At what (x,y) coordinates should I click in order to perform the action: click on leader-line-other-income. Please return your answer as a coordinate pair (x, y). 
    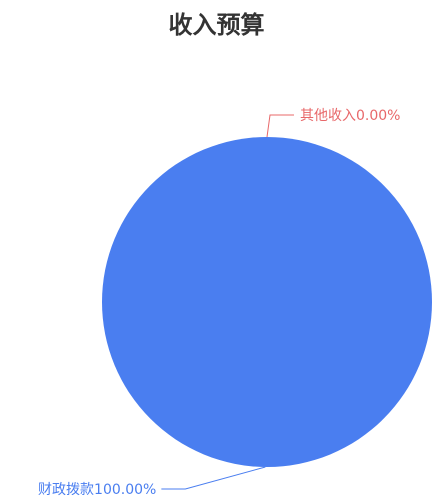
    Looking at the image, I should click on (280, 126).